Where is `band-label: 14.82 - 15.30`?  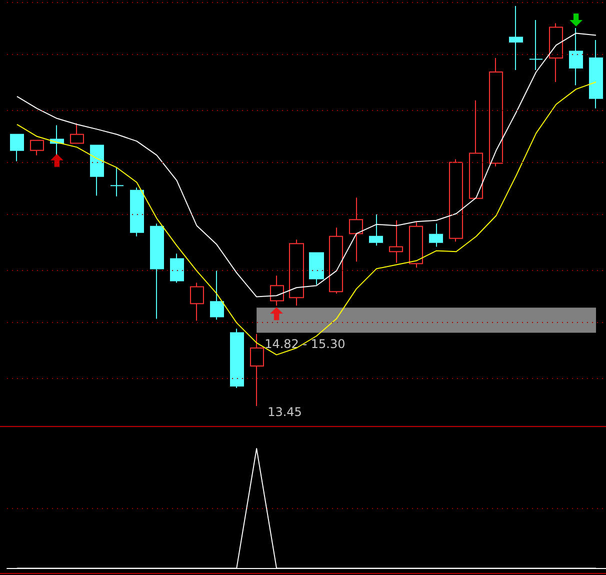
band-label: 14.82 - 15.30 is located at coordinates (305, 343).